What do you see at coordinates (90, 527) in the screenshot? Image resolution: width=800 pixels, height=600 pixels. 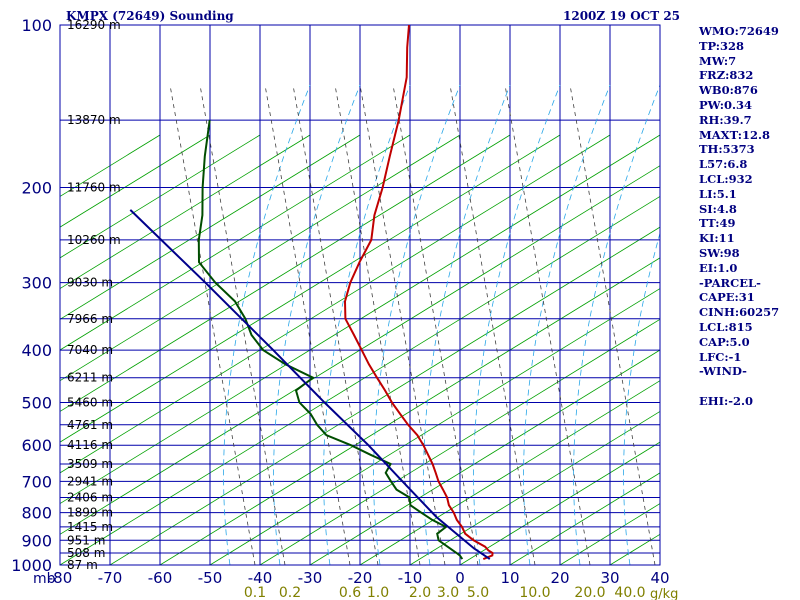 I see `height-label: 1415 m` at bounding box center [90, 527].